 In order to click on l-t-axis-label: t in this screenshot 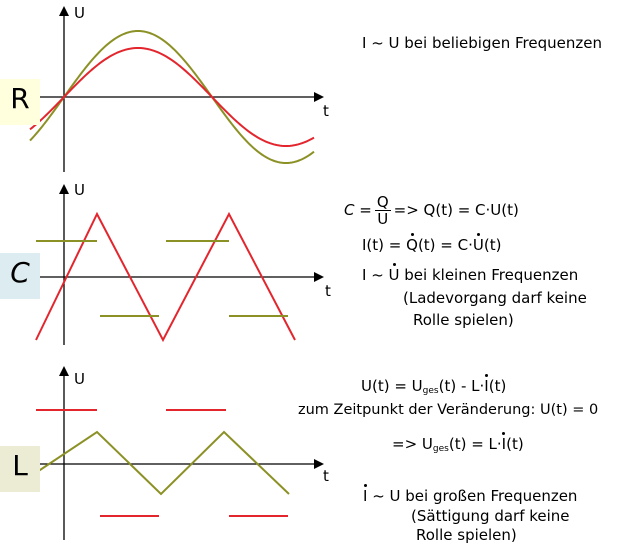, I will do `click(326, 476)`.